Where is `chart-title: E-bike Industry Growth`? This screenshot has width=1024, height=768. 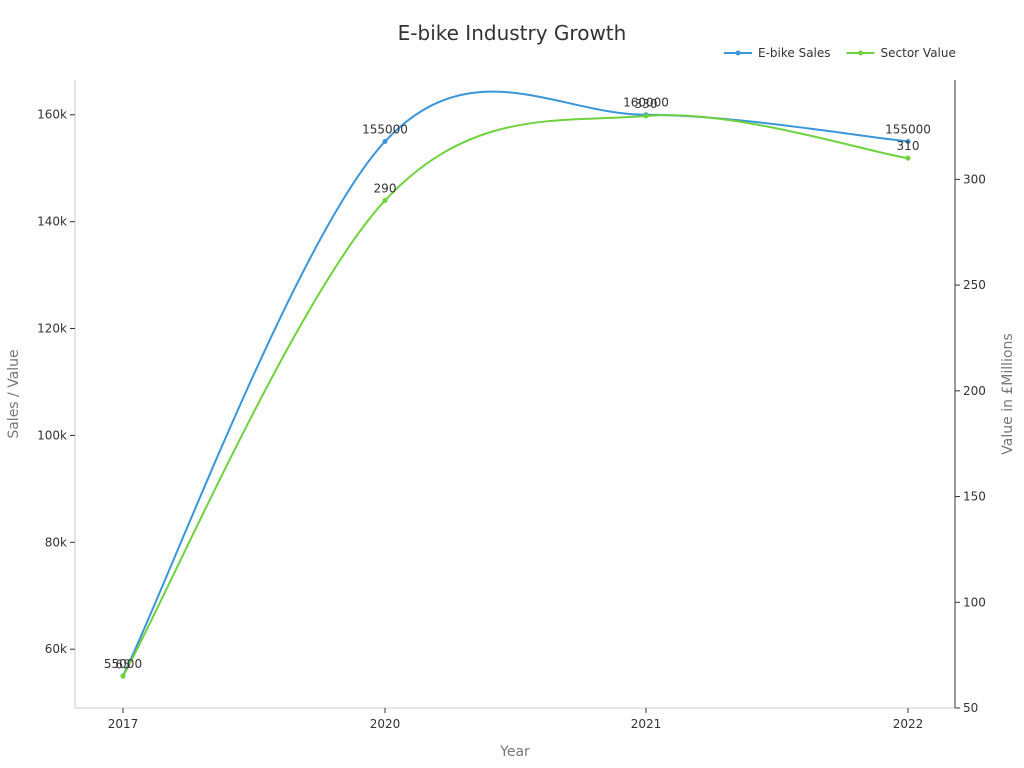
chart-title: E-bike Industry Growth is located at coordinates (512, 33).